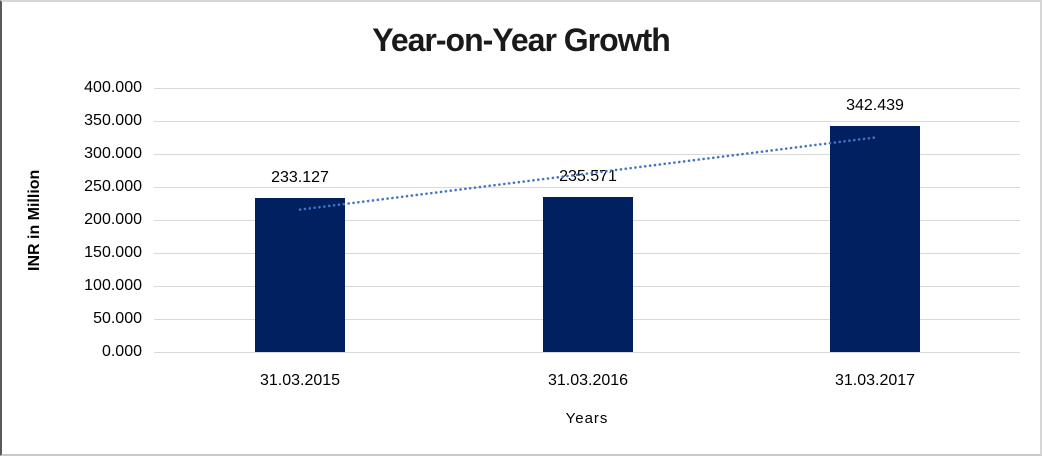 Image resolution: width=1042 pixels, height=456 pixels. What do you see at coordinates (113, 219) in the screenshot?
I see `y-tick-label: 200.000` at bounding box center [113, 219].